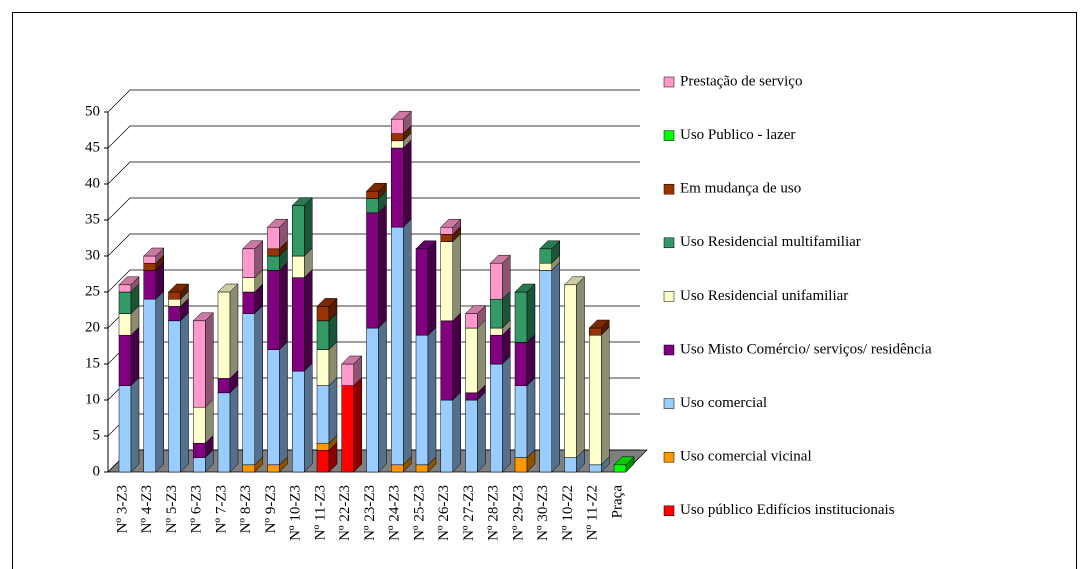 The image size is (1086, 569). What do you see at coordinates (568, 513) in the screenshot?
I see `x-tick-label: Nº 10-Z2` at bounding box center [568, 513].